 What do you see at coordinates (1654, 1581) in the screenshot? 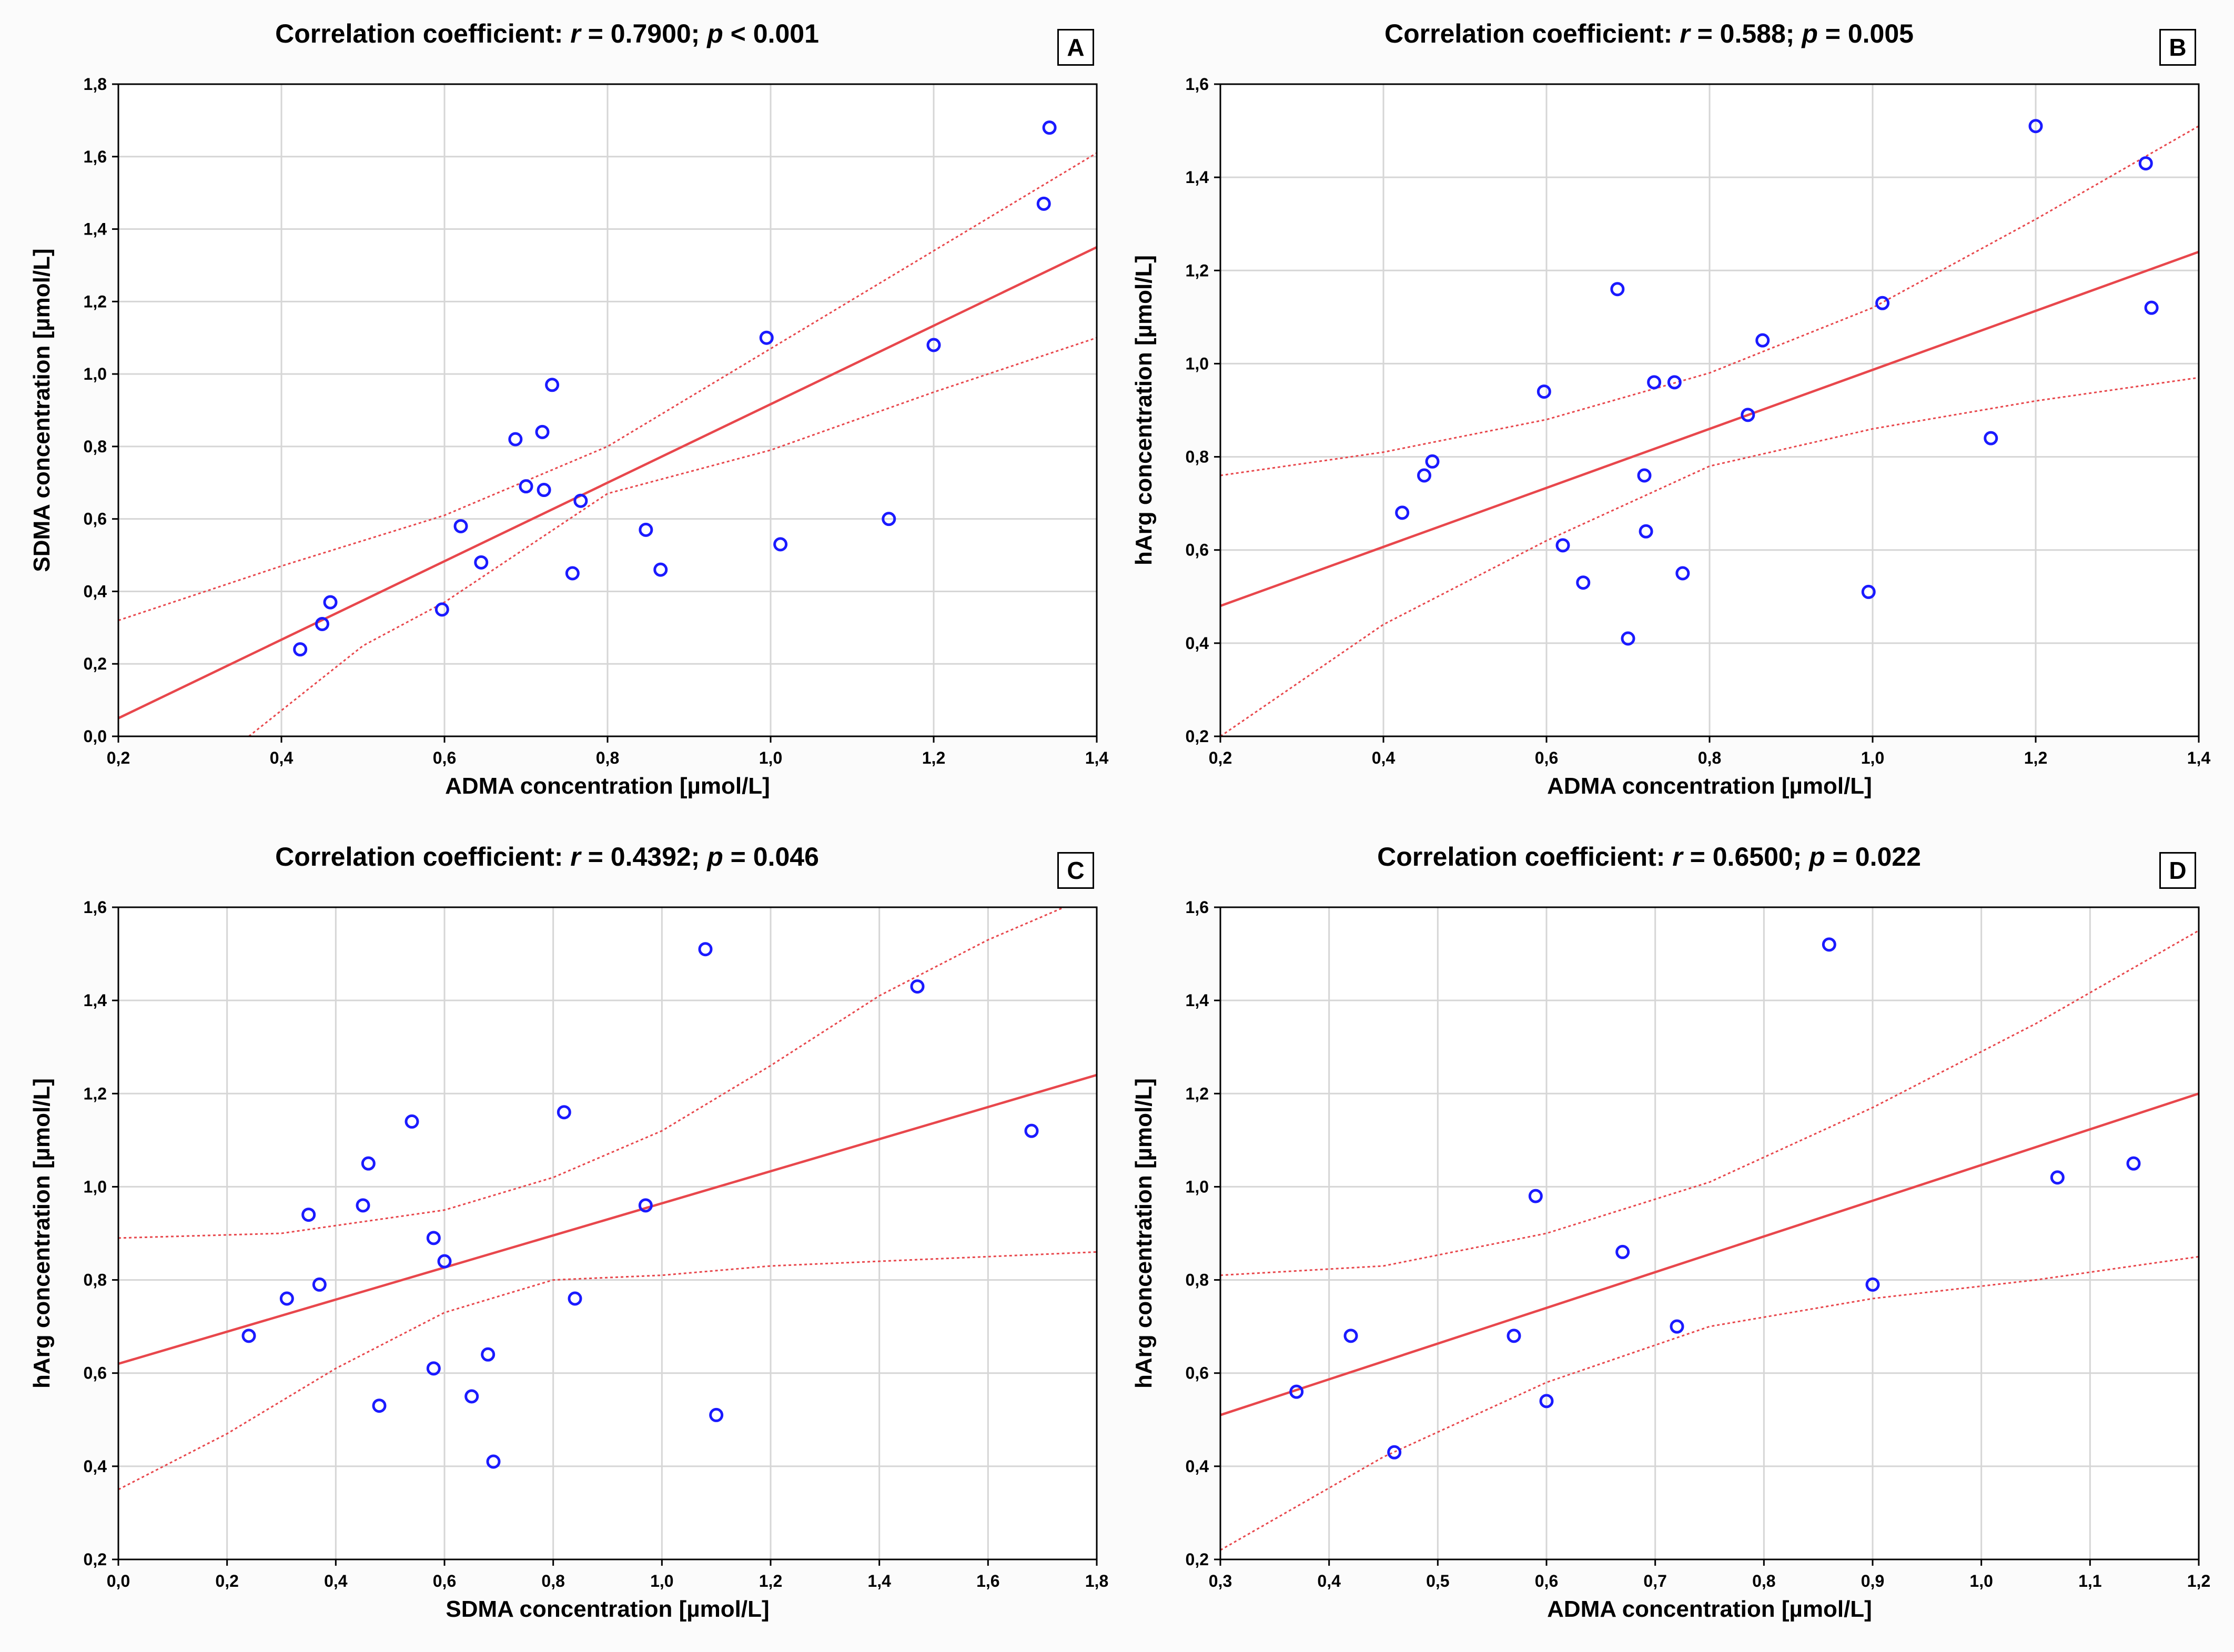
I see `x-tick-label: 0,7` at bounding box center [1654, 1581].